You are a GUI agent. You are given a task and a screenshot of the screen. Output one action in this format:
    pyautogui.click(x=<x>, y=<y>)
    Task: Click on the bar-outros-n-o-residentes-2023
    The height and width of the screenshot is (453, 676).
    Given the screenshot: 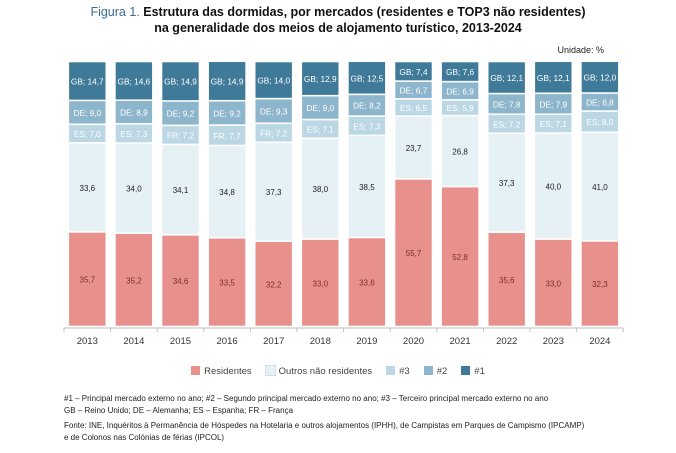 What is the action you would take?
    pyautogui.click(x=553, y=186)
    